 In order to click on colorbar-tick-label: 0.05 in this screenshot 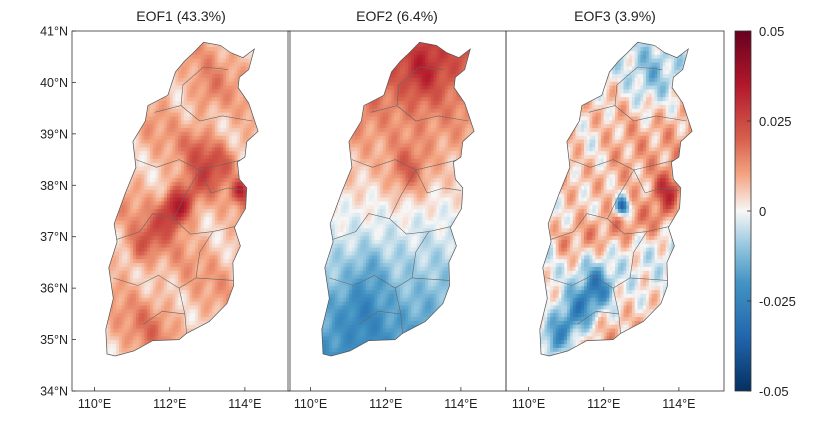, I will do `click(771, 31)`.